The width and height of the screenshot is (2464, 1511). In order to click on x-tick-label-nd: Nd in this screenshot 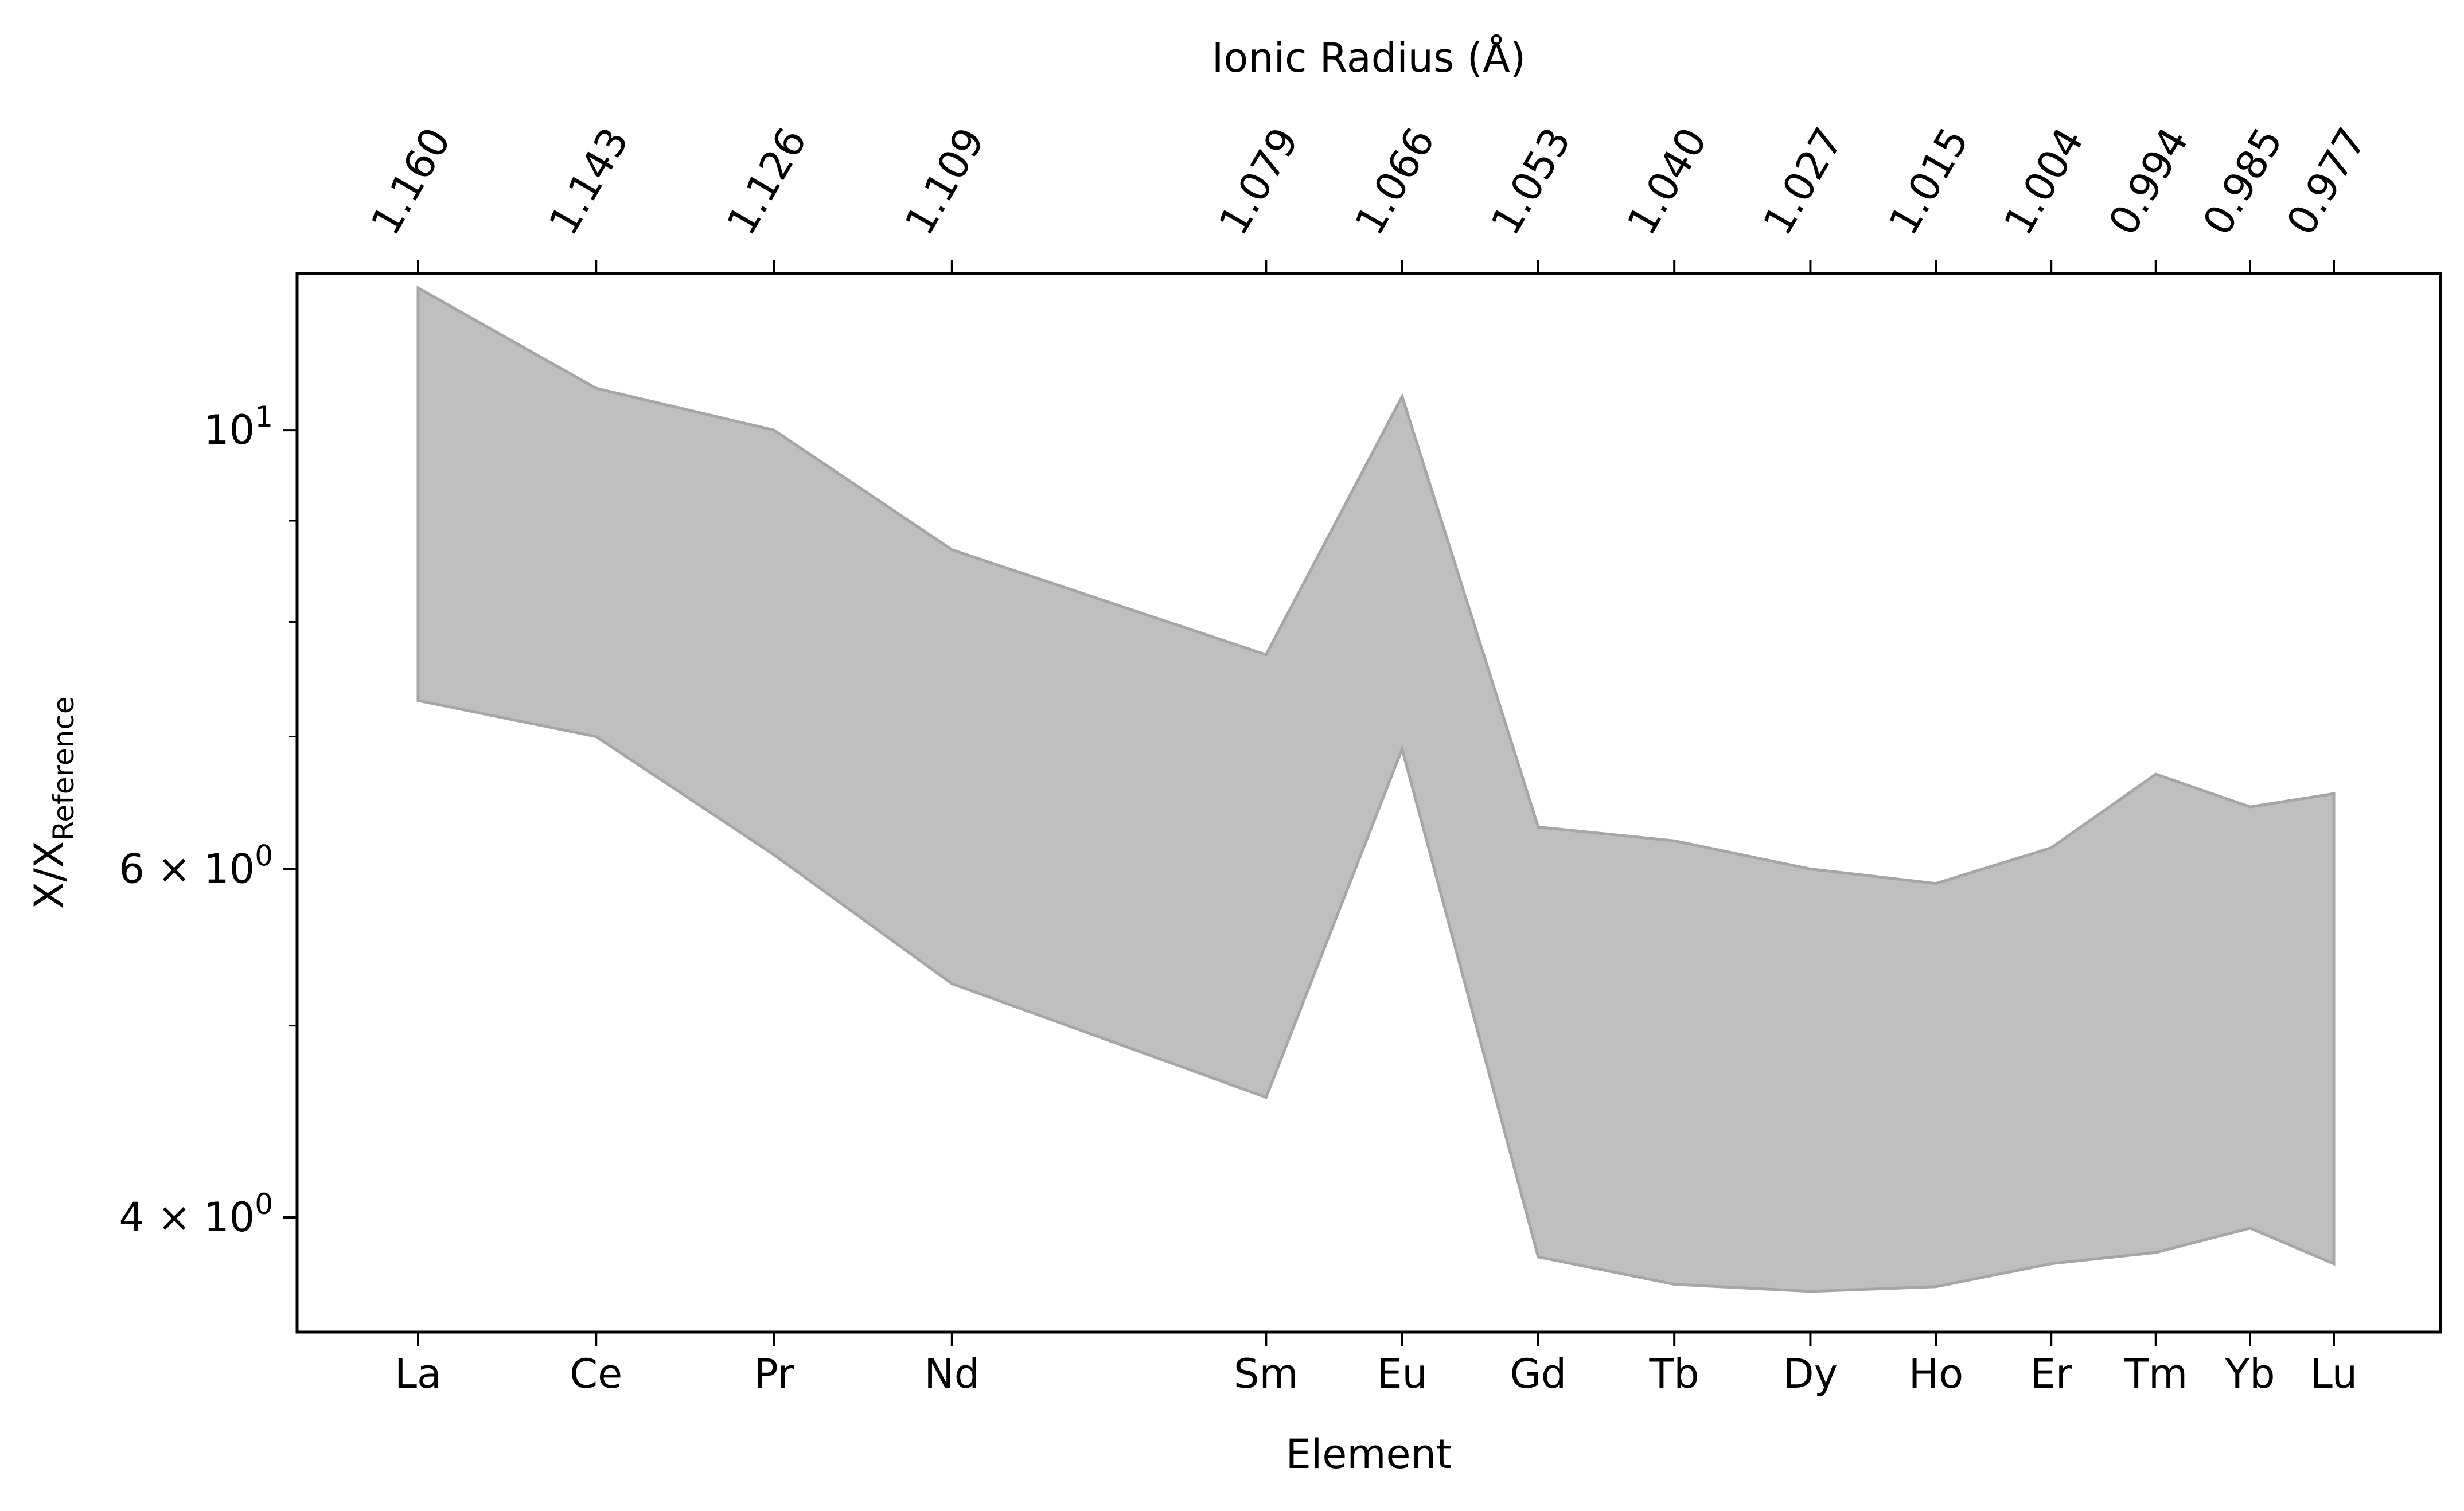, I will do `click(952, 1373)`.